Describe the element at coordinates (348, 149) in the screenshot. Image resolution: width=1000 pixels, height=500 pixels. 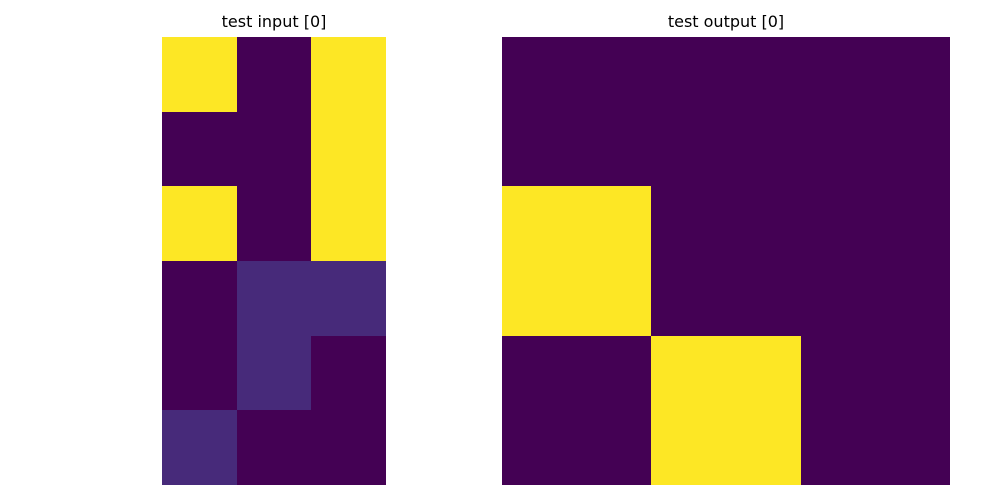
I see `input-cell-r1-c2` at that location.